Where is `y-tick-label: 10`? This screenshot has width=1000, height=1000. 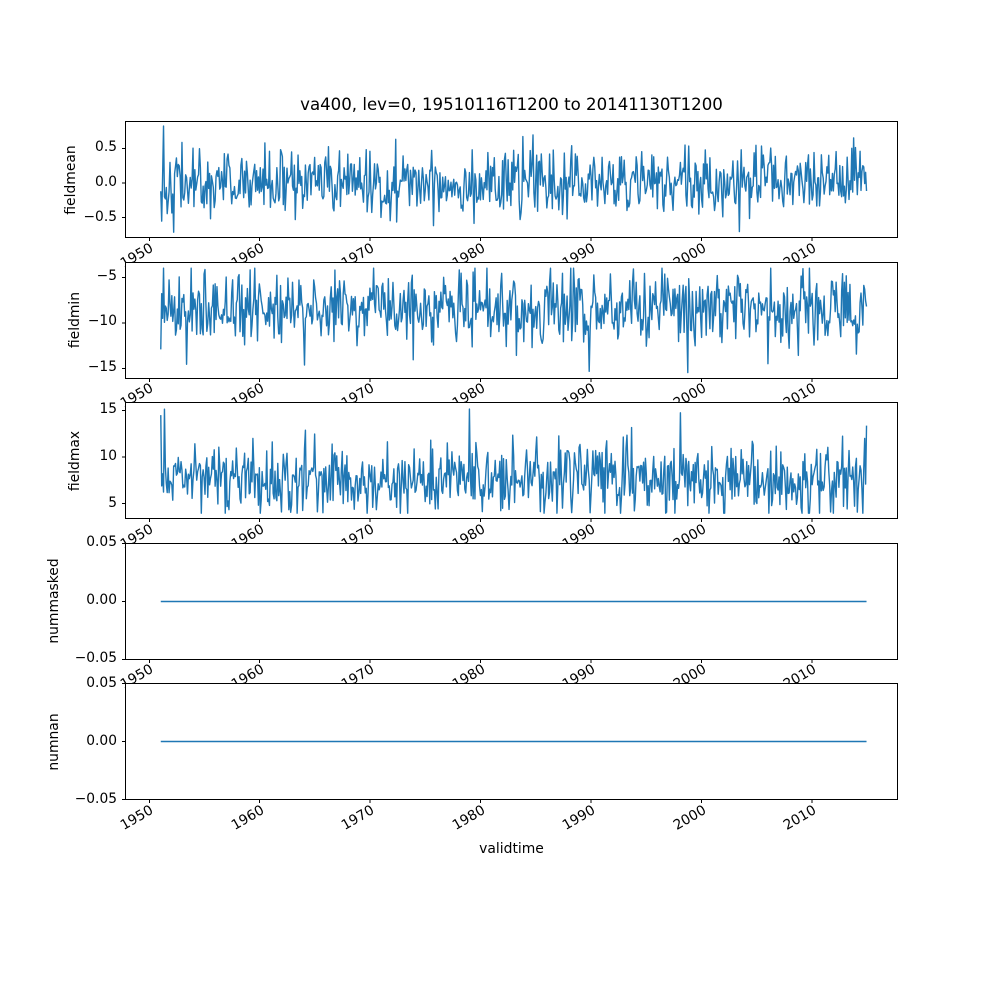
y-tick-label: 10 is located at coordinates (108, 456).